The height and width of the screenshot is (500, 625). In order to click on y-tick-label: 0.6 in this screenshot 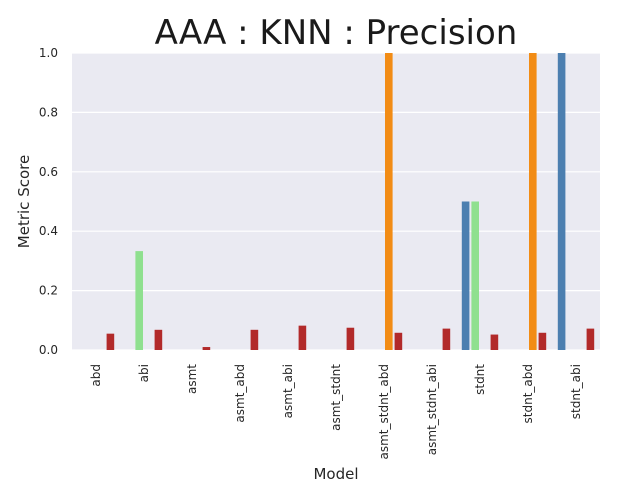, I will do `click(48, 172)`.